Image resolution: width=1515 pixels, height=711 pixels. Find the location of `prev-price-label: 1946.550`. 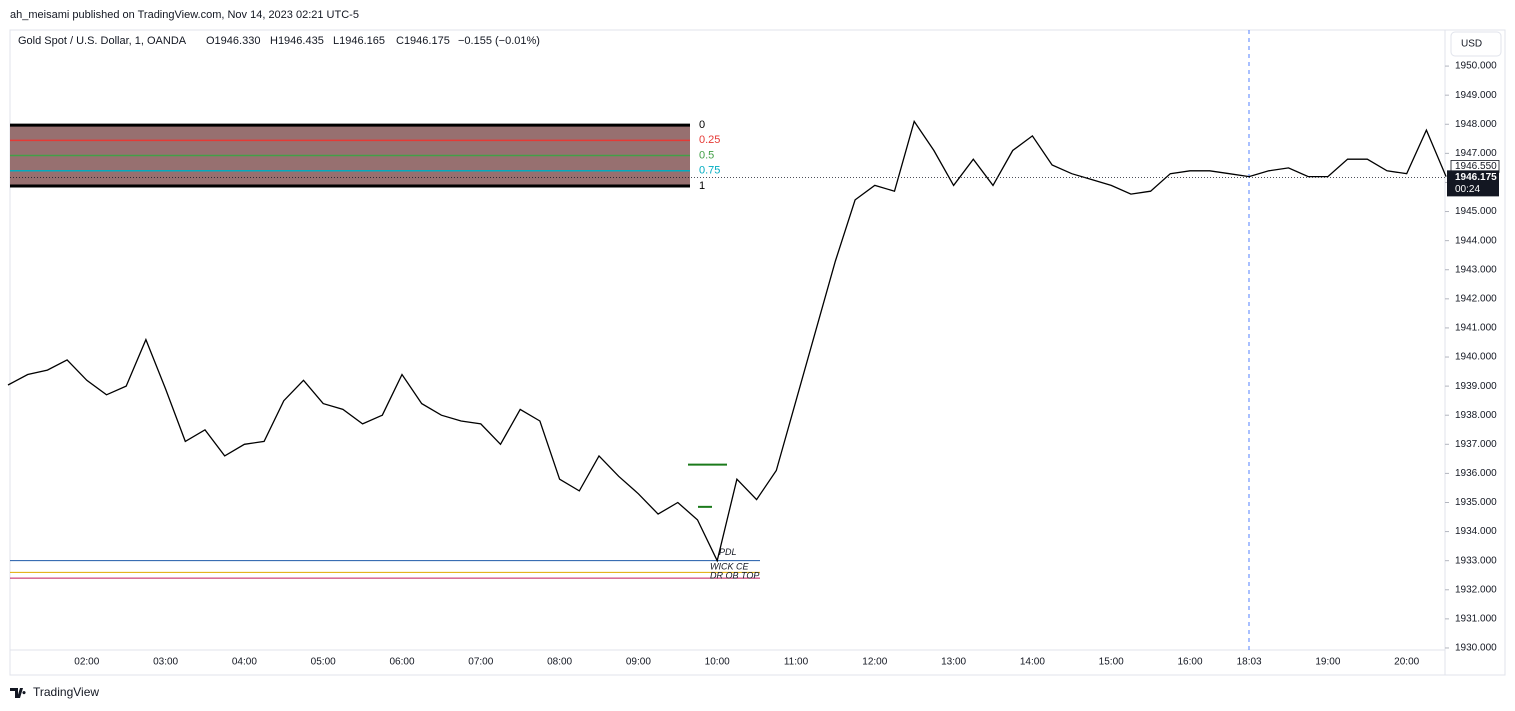

prev-price-label: 1946.550 is located at coordinates (1476, 166).